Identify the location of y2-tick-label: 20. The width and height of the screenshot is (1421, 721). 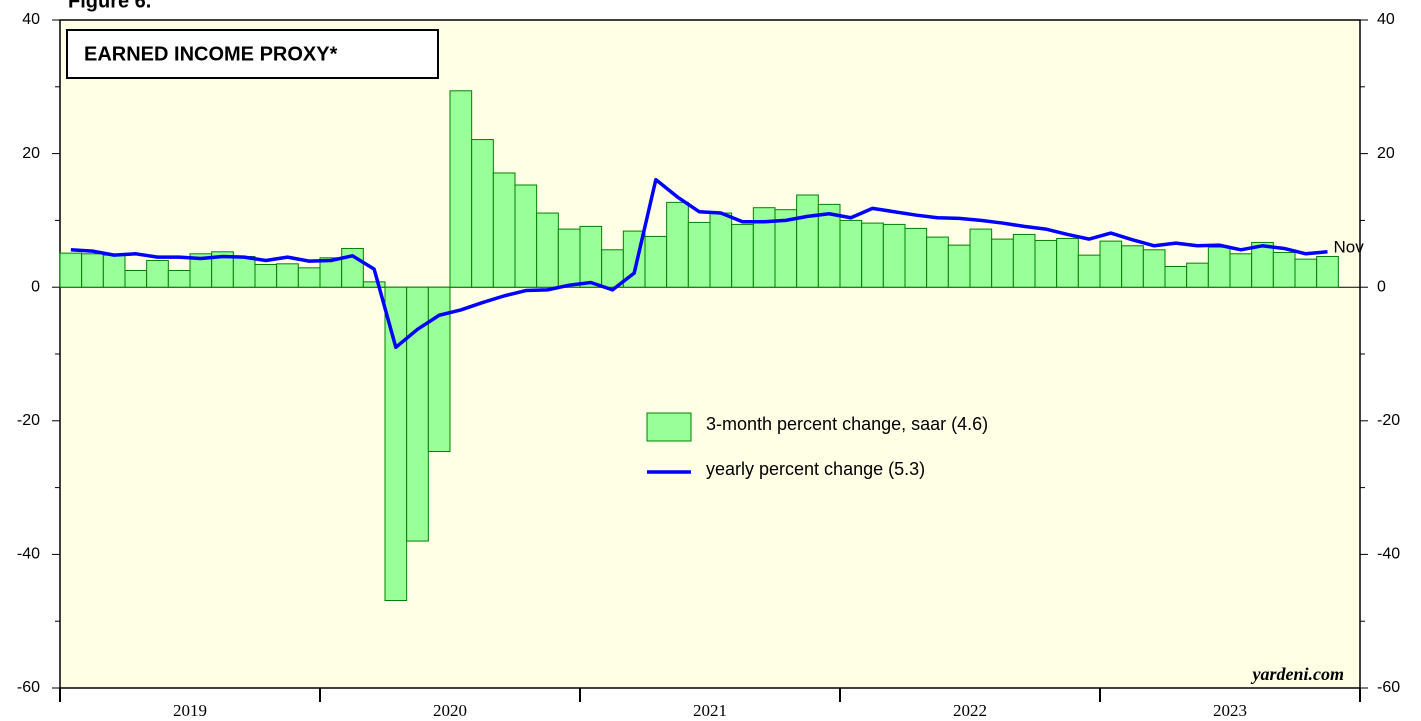
(1386, 153).